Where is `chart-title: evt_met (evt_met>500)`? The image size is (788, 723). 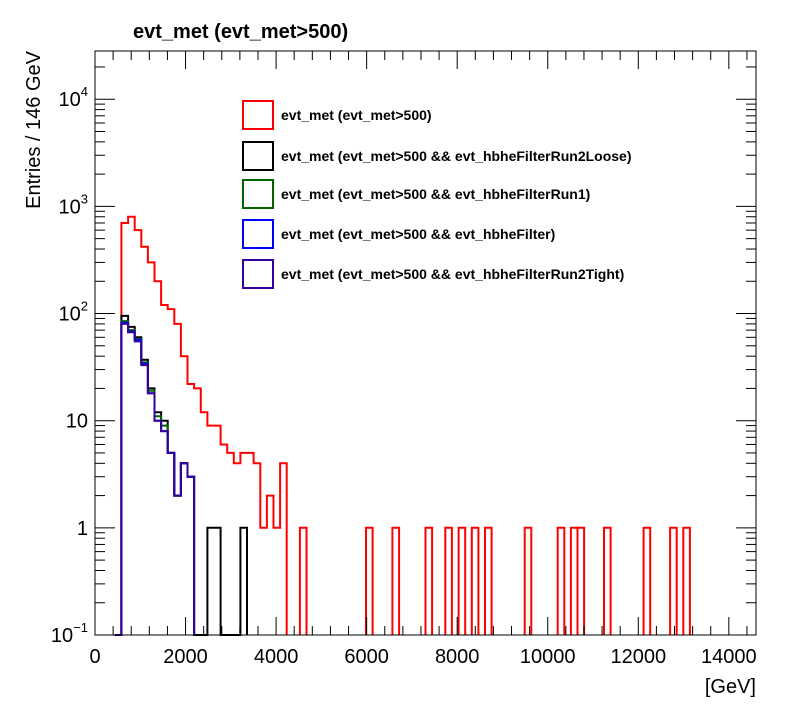 chart-title: evt_met (evt_met>500) is located at coordinates (240, 32).